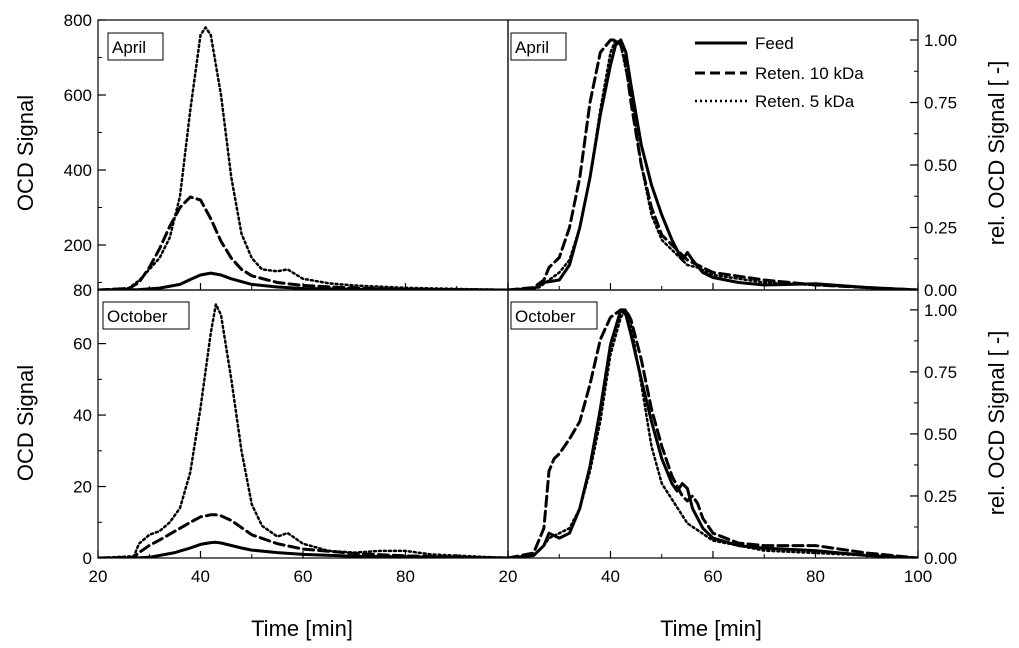 Image resolution: width=1019 pixels, height=648 pixels. What do you see at coordinates (545, 316) in the screenshot?
I see `panel-tag-bottom-right: October` at bounding box center [545, 316].